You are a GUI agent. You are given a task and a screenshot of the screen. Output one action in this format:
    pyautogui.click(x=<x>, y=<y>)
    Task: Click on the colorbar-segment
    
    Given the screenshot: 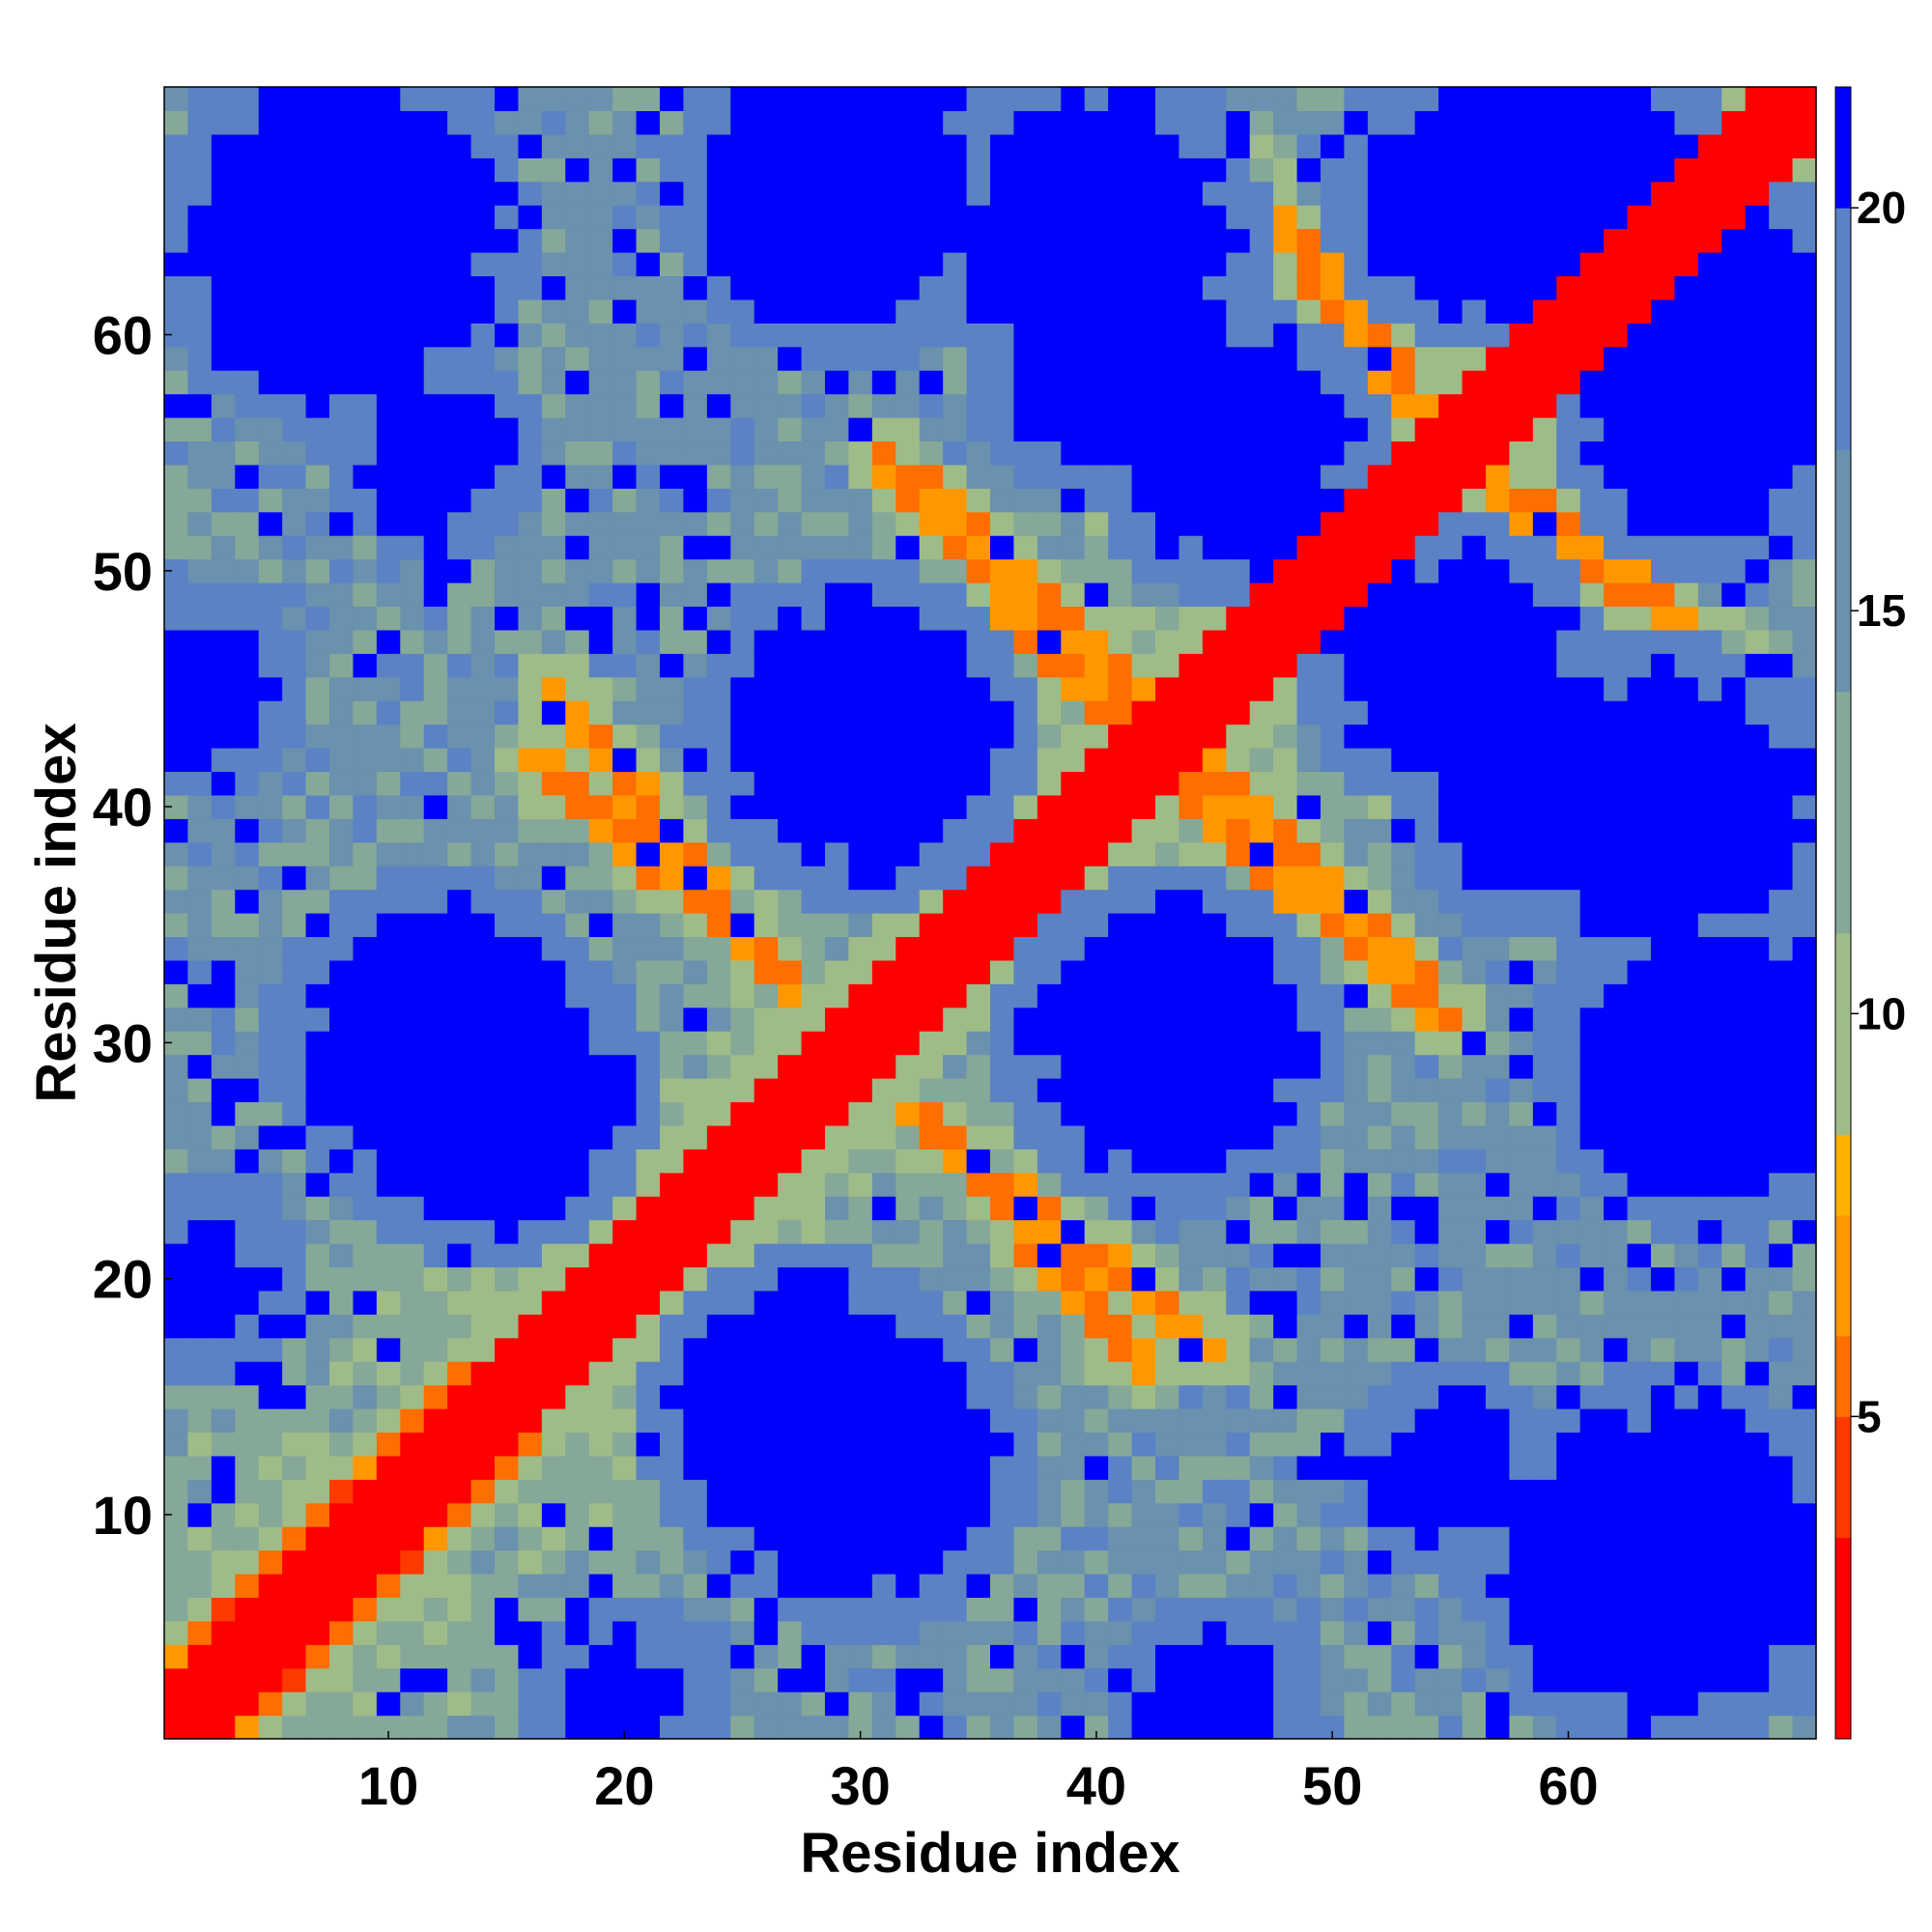 What is the action you would take?
    pyautogui.click(x=1843, y=148)
    